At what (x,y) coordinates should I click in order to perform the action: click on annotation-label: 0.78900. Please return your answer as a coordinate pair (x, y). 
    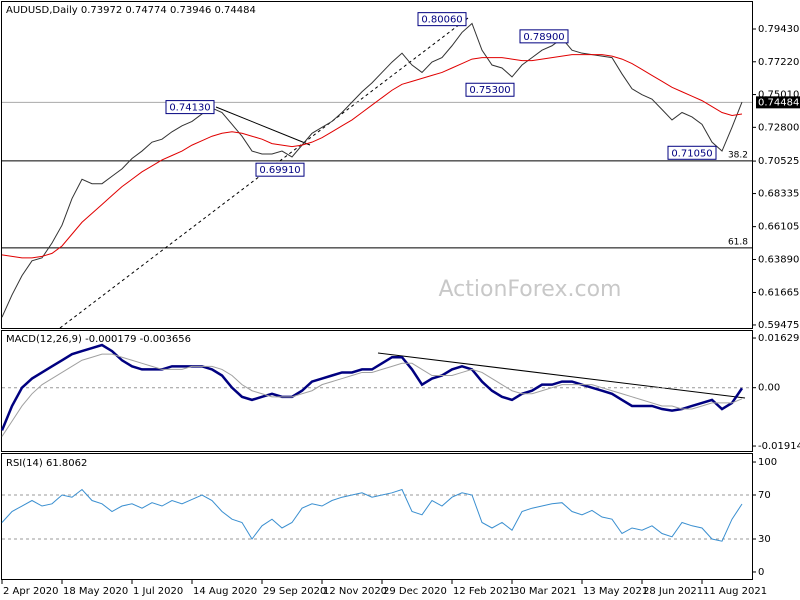
    Looking at the image, I should click on (543, 37).